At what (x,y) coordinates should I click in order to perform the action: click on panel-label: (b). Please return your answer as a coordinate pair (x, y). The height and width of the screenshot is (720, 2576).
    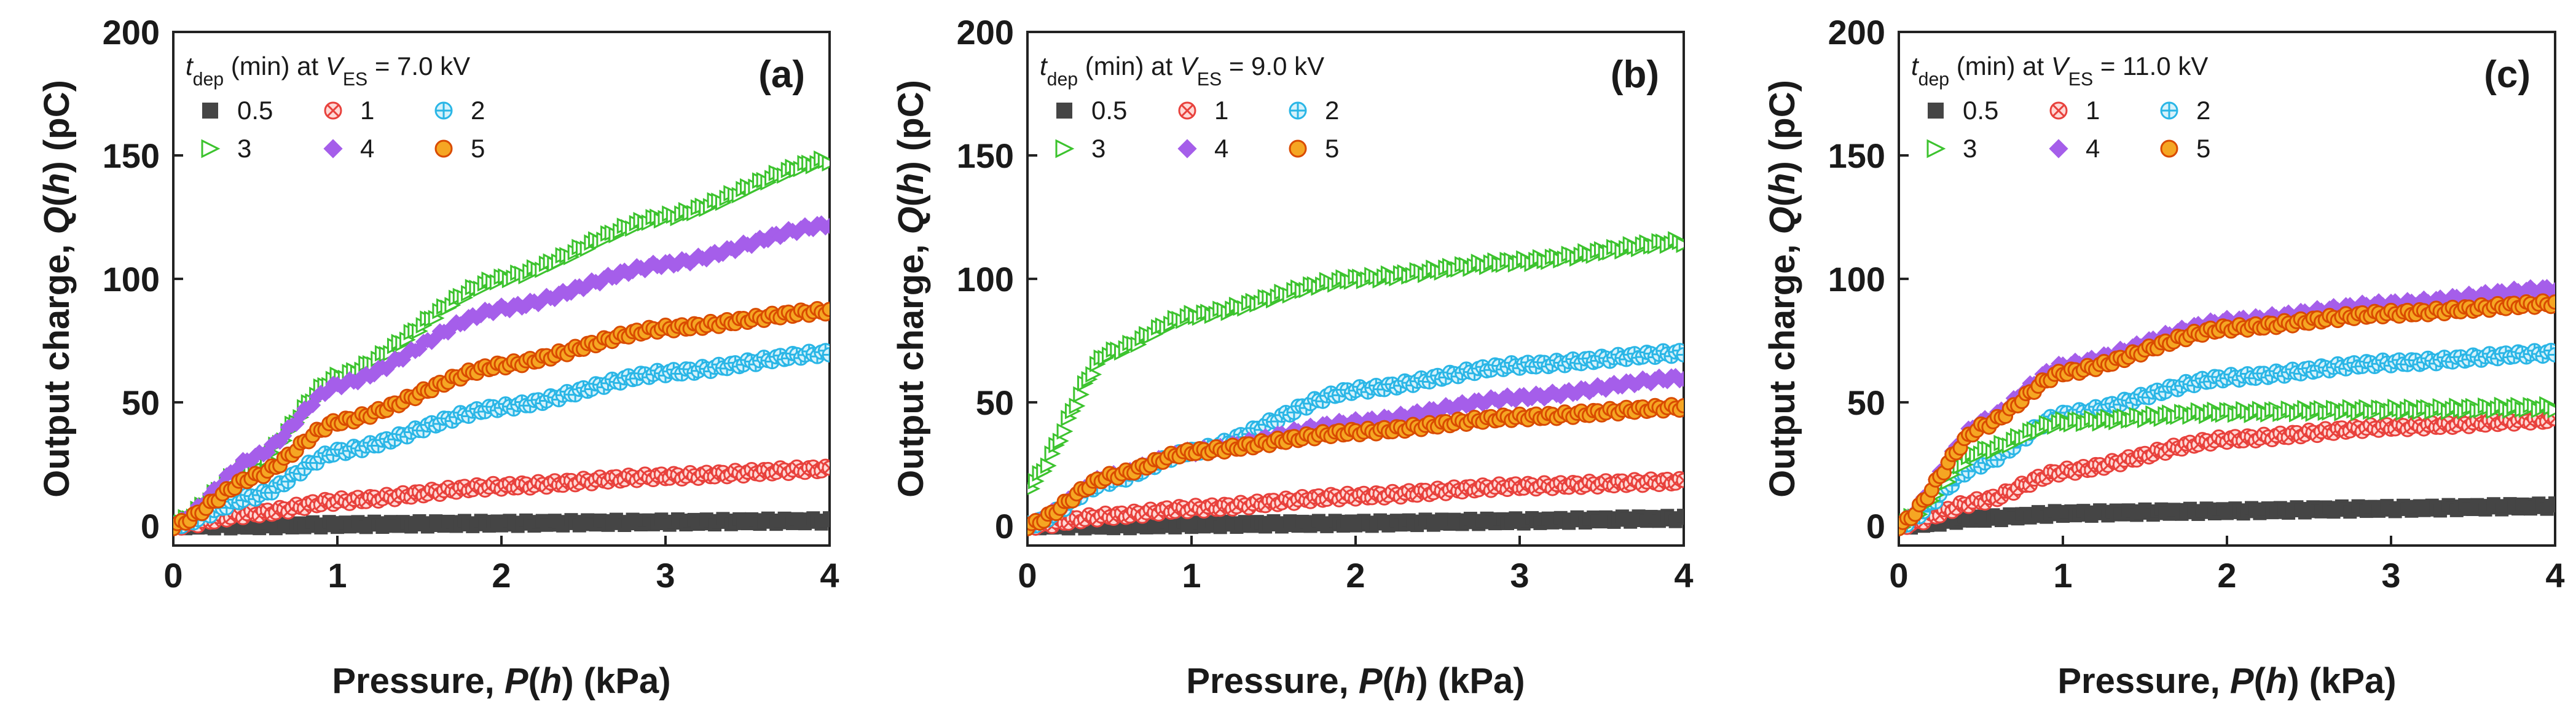
    Looking at the image, I should click on (1635, 74).